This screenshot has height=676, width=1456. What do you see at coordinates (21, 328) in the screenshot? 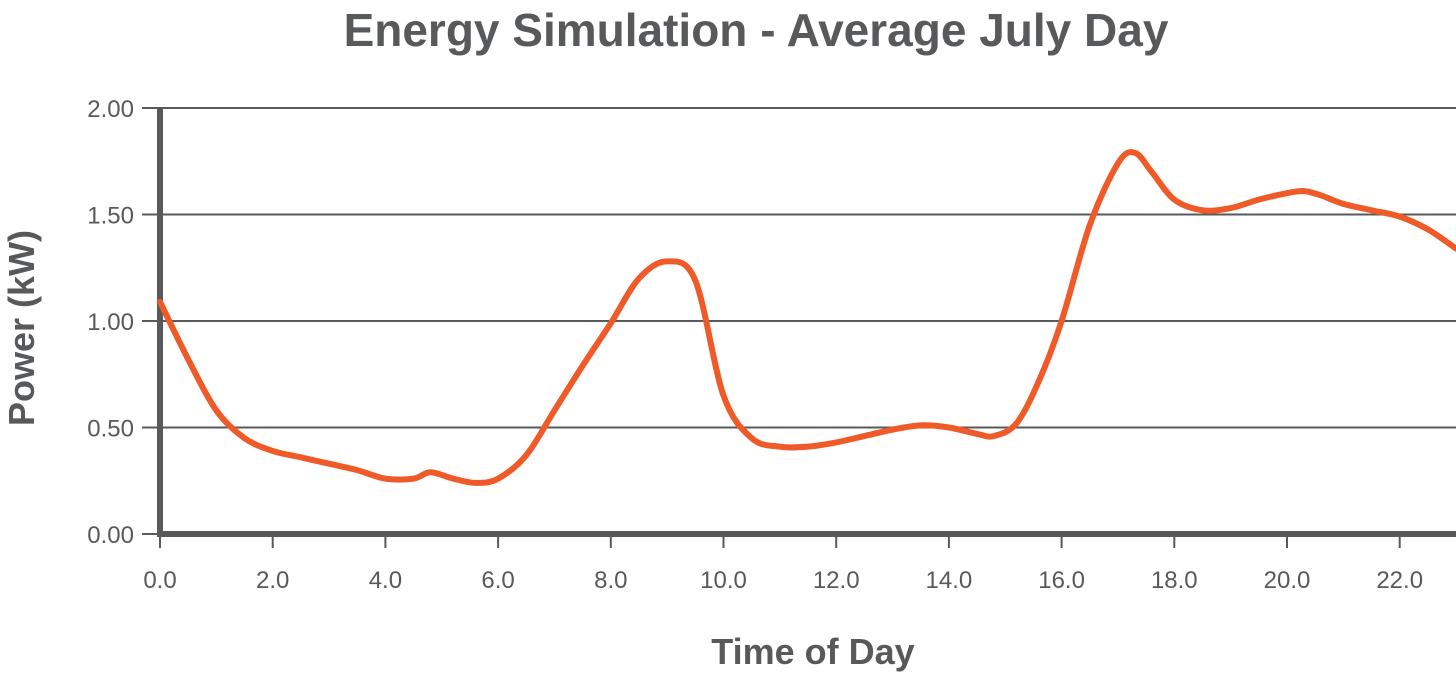
I see `y-axis-label: Power (kW)` at bounding box center [21, 328].